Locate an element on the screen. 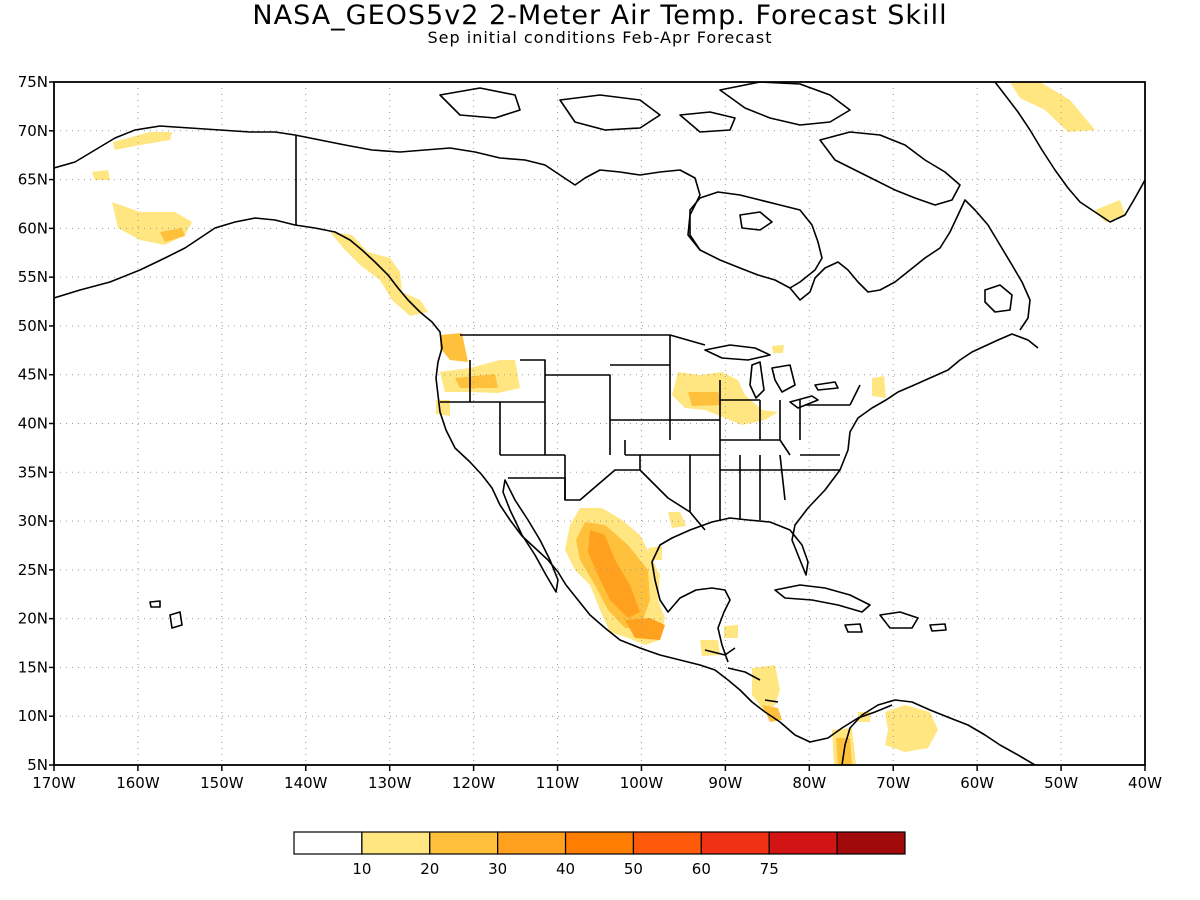  island-jamaica is located at coordinates (853, 628).